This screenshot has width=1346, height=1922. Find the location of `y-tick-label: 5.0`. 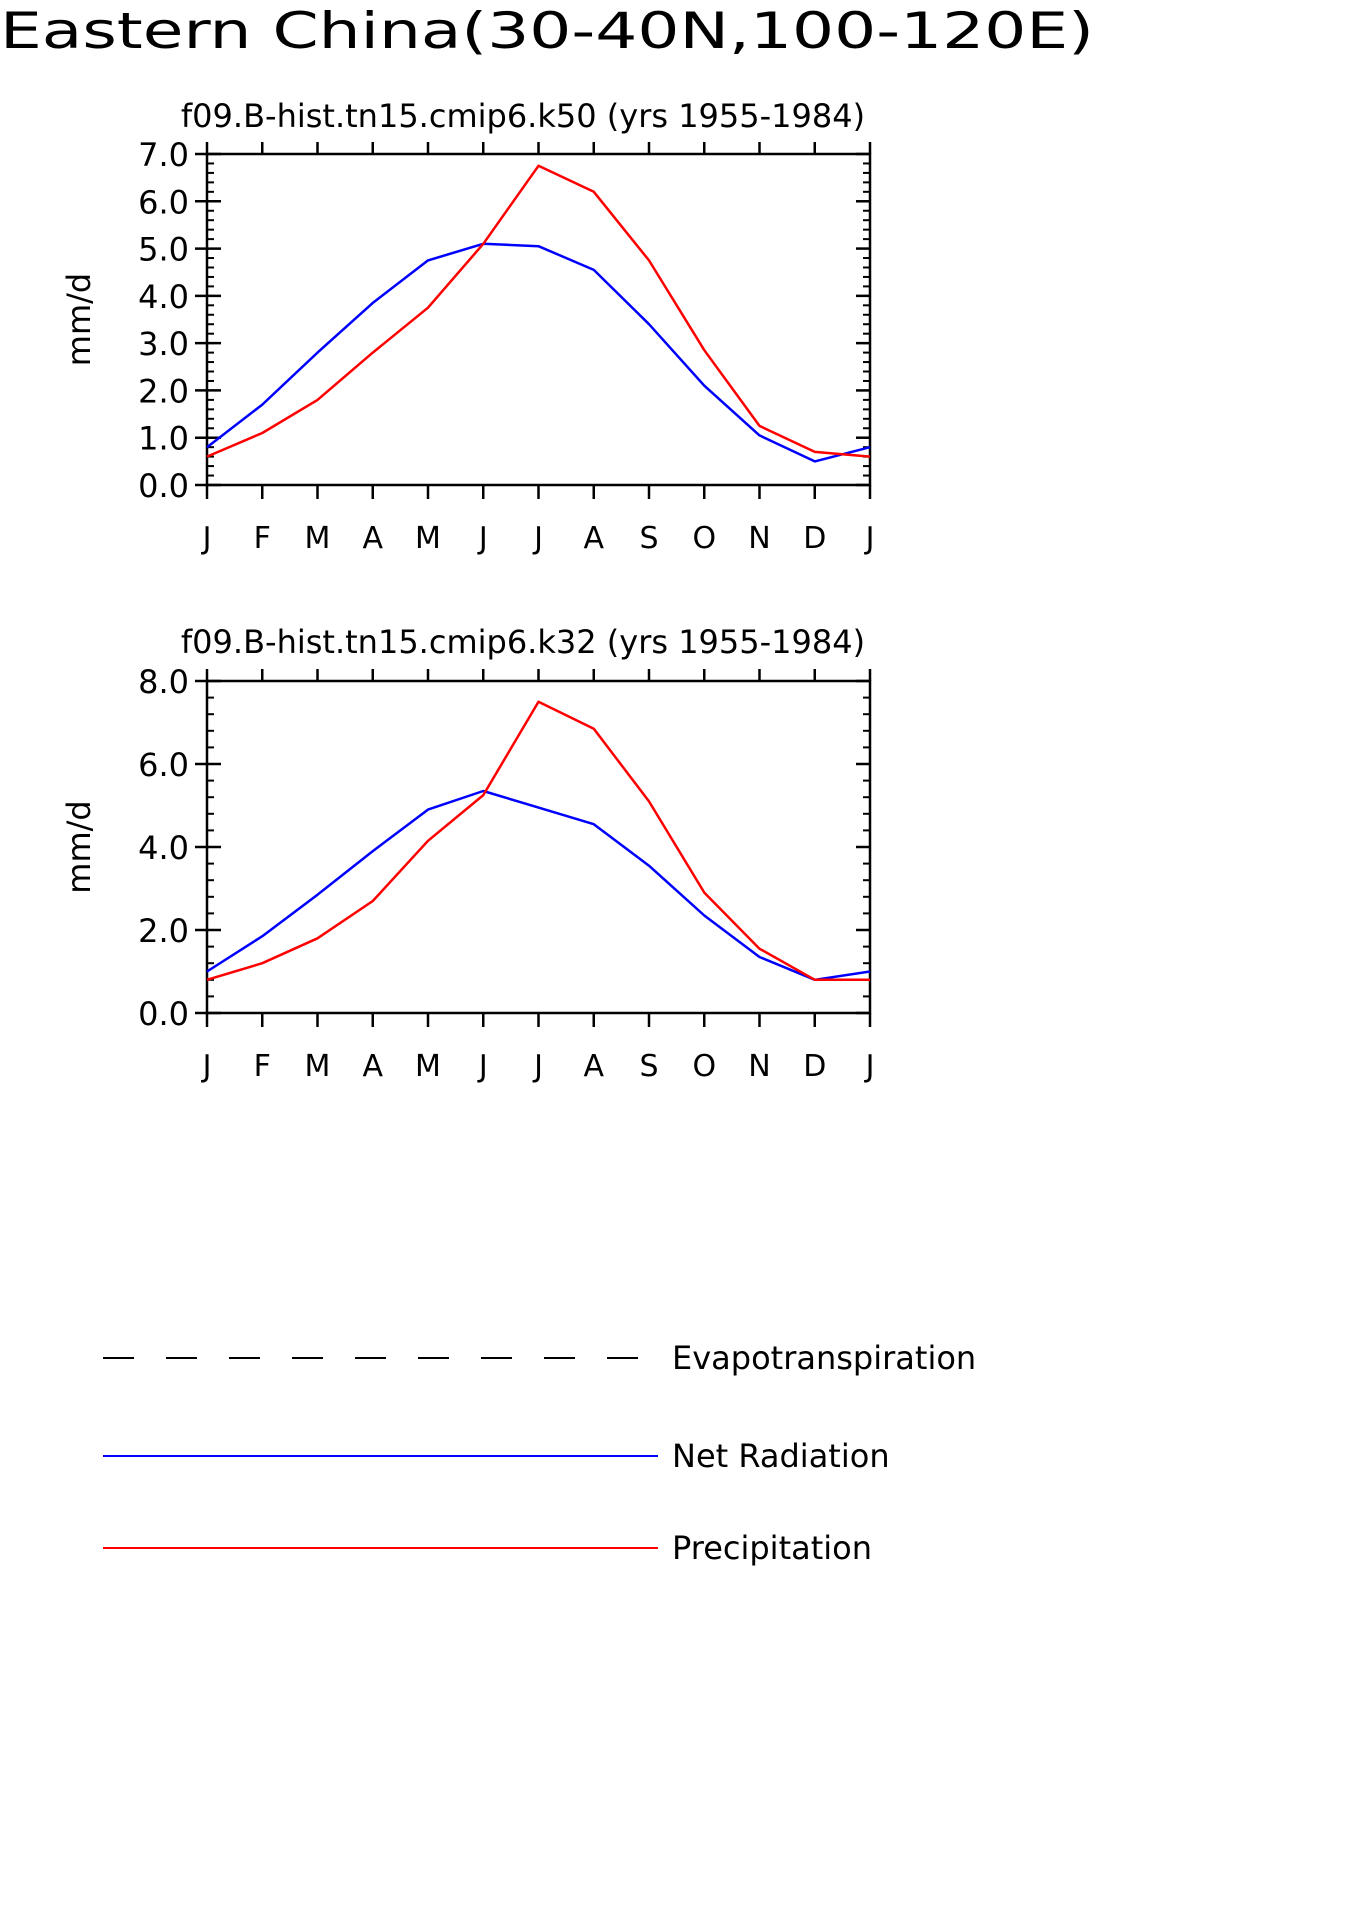

y-tick-label: 5.0 is located at coordinates (163, 250).